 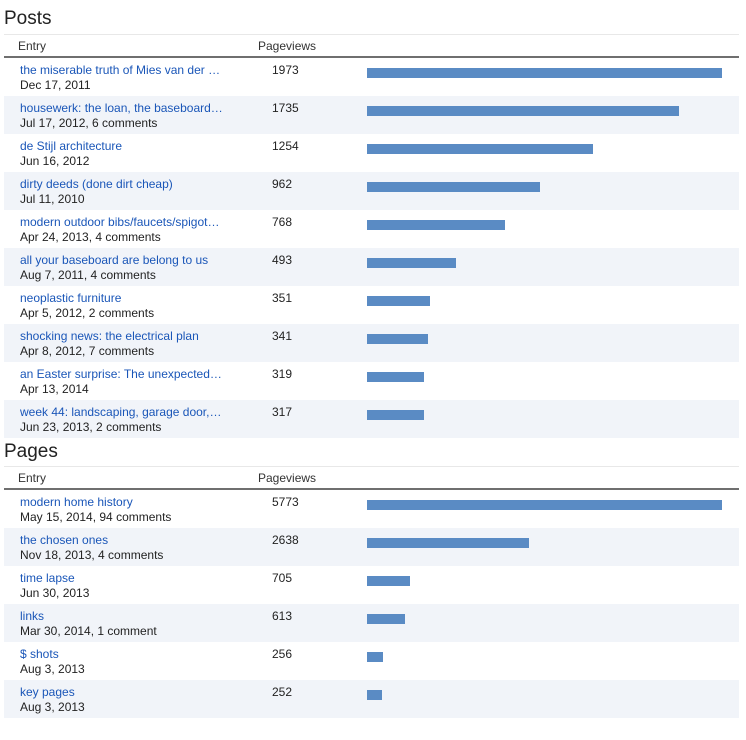 What do you see at coordinates (54, 389) in the screenshot?
I see `entry-meta: Apr 13, 2014` at bounding box center [54, 389].